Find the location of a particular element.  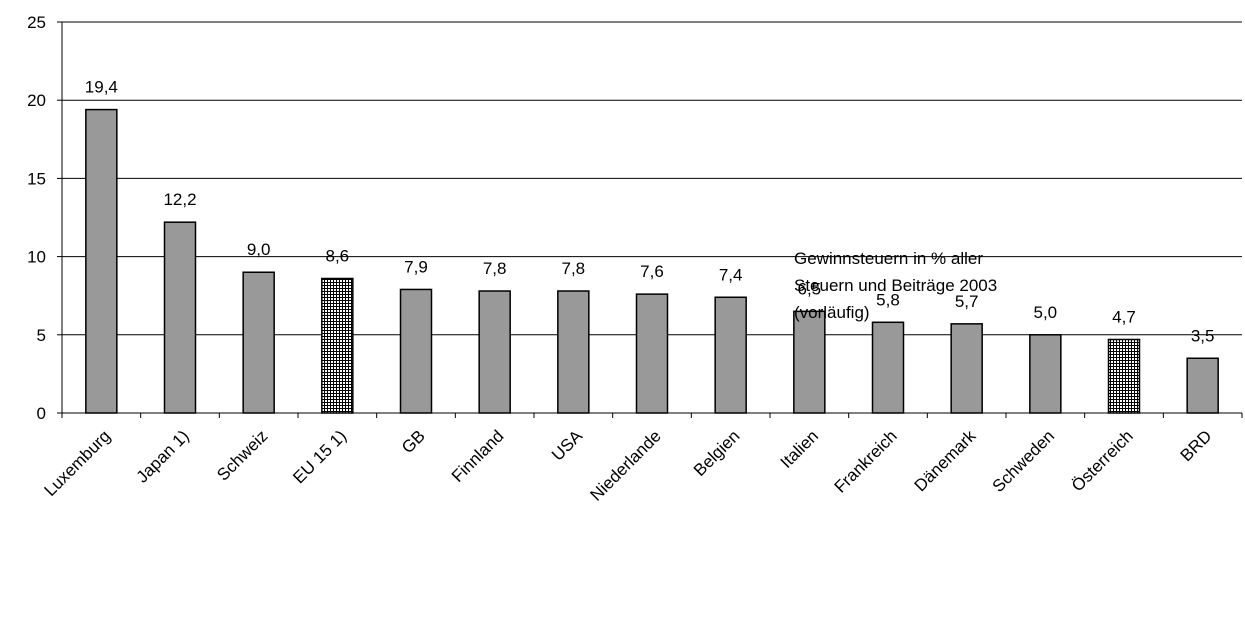

x-tick-label: Schweiz is located at coordinates (242, 455).